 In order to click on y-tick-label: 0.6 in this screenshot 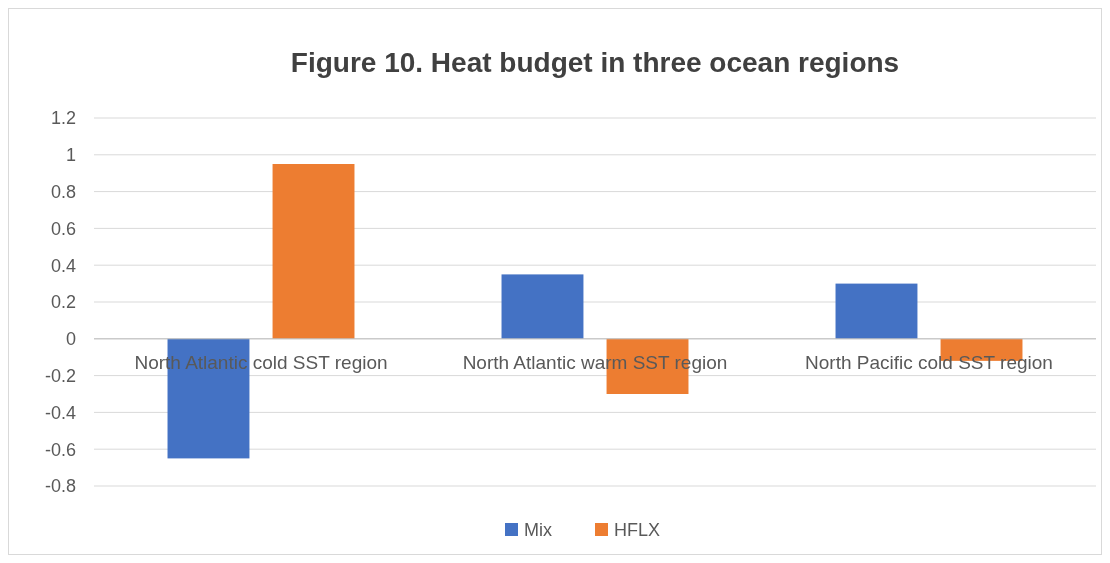, I will do `click(63, 228)`.